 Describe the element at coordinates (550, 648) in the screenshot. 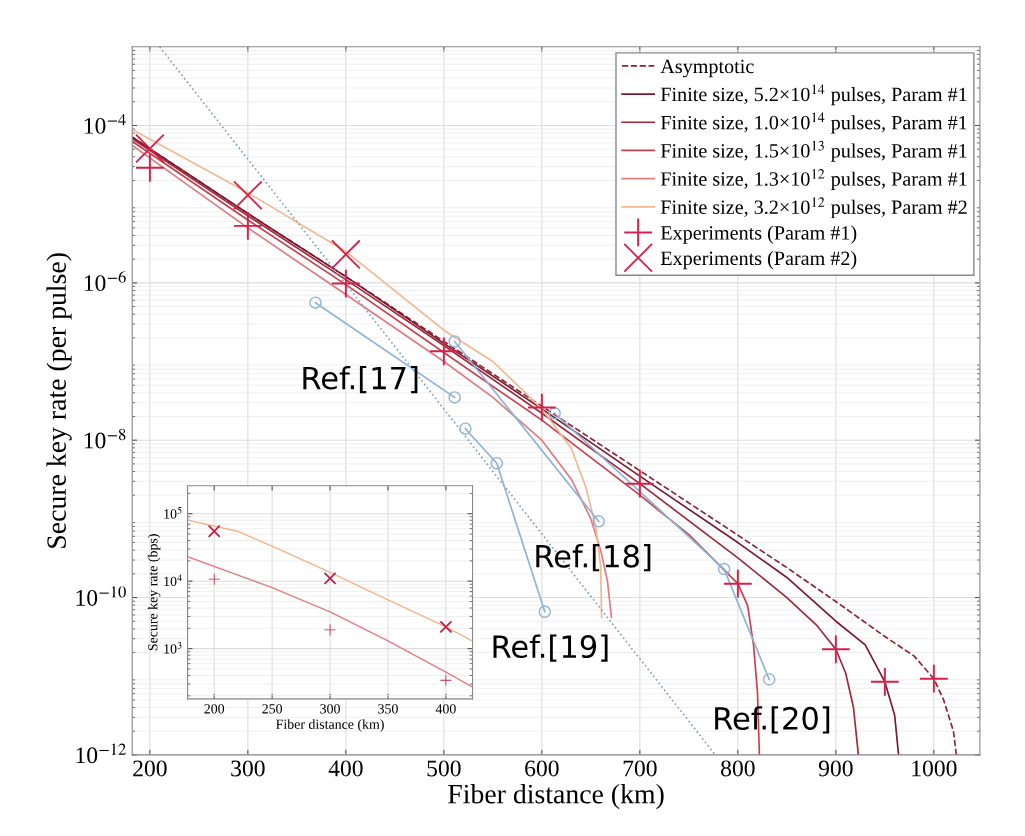

I see `annotation: Ref.[19]` at that location.